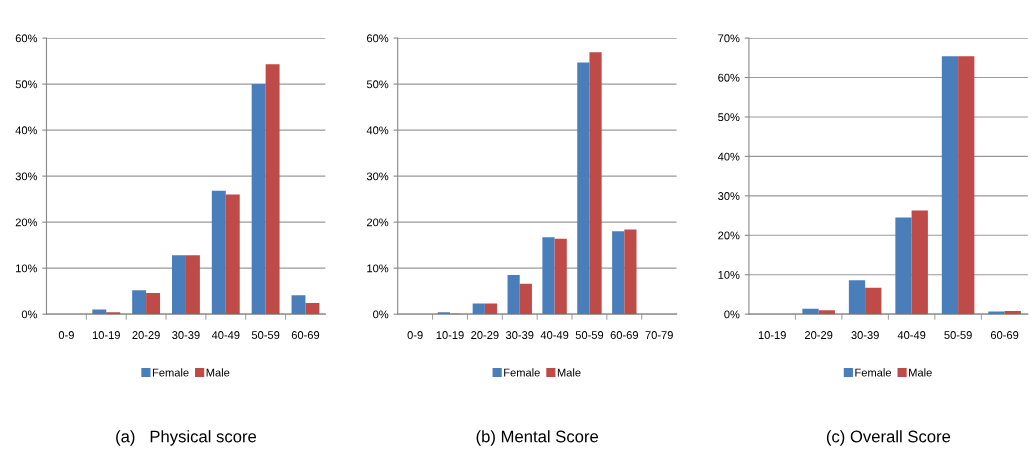 This screenshot has height=476, width=1033. I want to click on text: (b) Mental Score, so click(537, 438).